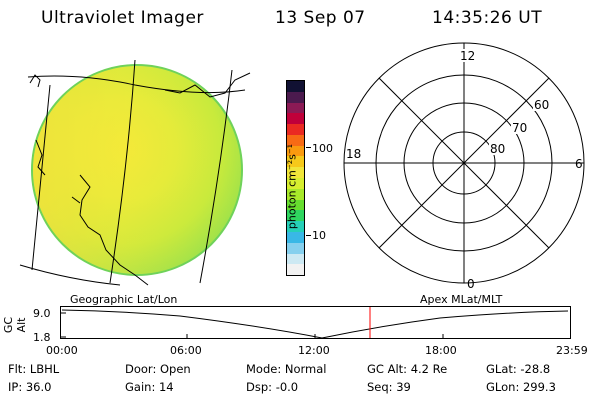 The width and height of the screenshot is (600, 400). Describe the element at coordinates (314, 350) in the screenshot. I see `time-tick-2: 12:00` at that location.